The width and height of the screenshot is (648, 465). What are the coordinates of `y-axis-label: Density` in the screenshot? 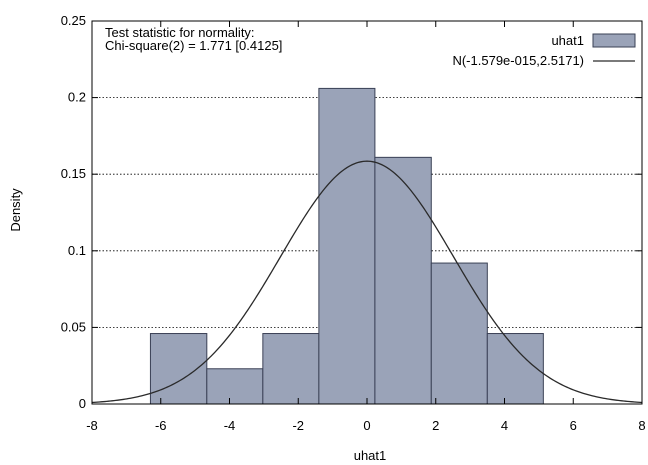 It's located at (15, 210).